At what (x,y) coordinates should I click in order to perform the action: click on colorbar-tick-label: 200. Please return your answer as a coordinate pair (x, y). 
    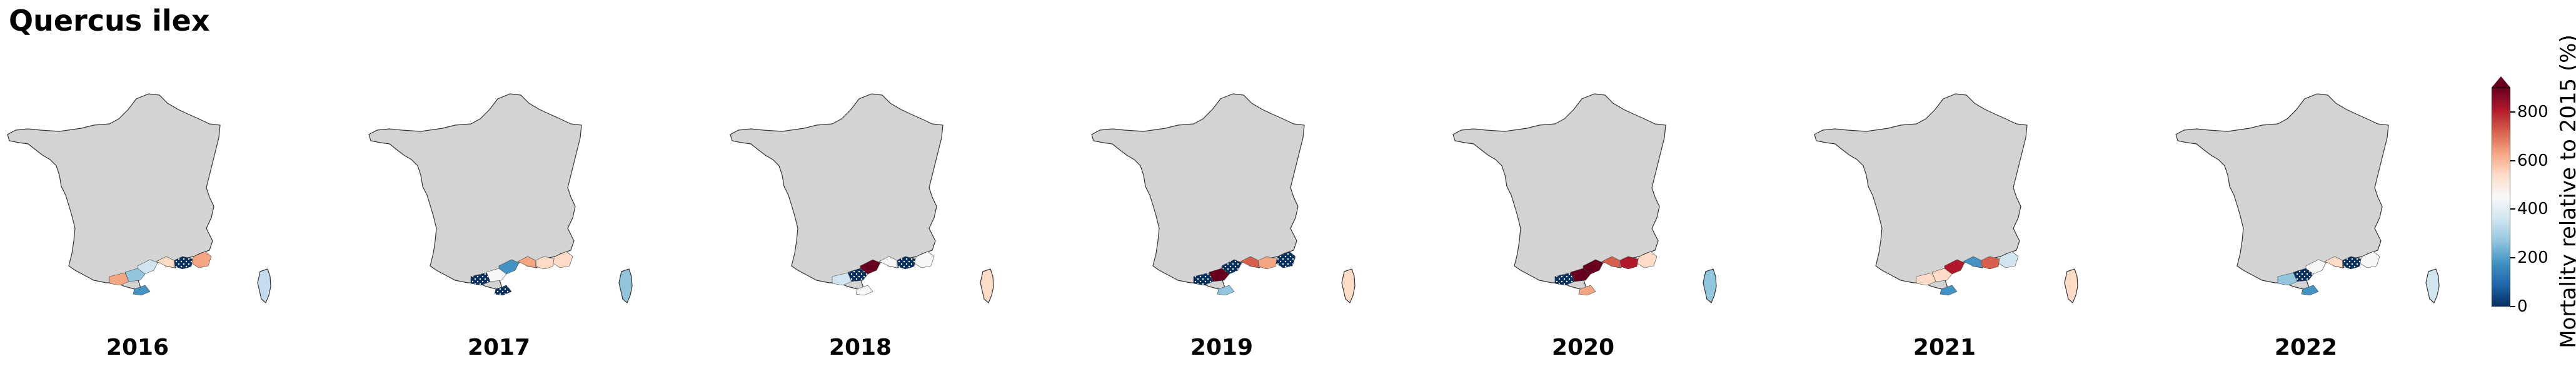
    Looking at the image, I should click on (2532, 258).